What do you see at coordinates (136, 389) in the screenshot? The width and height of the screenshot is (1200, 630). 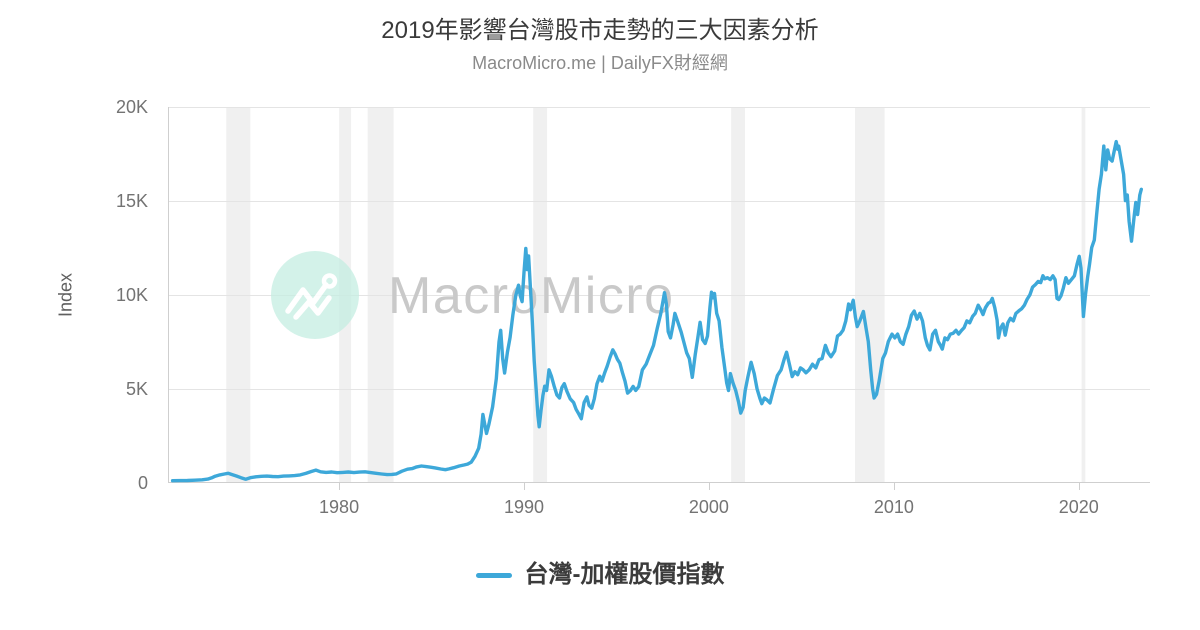 I see `y-tick-label: 5K` at bounding box center [136, 389].